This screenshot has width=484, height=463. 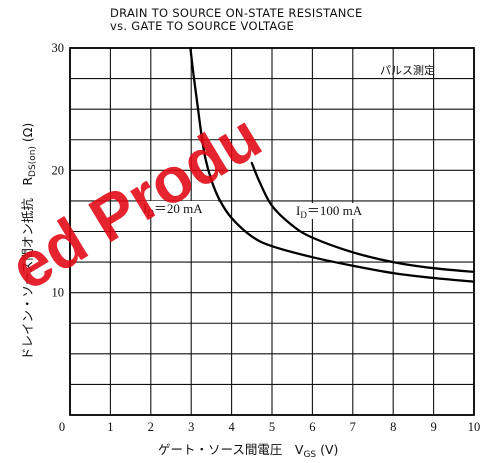 I want to click on x-tick-label: 6, so click(x=312, y=427).